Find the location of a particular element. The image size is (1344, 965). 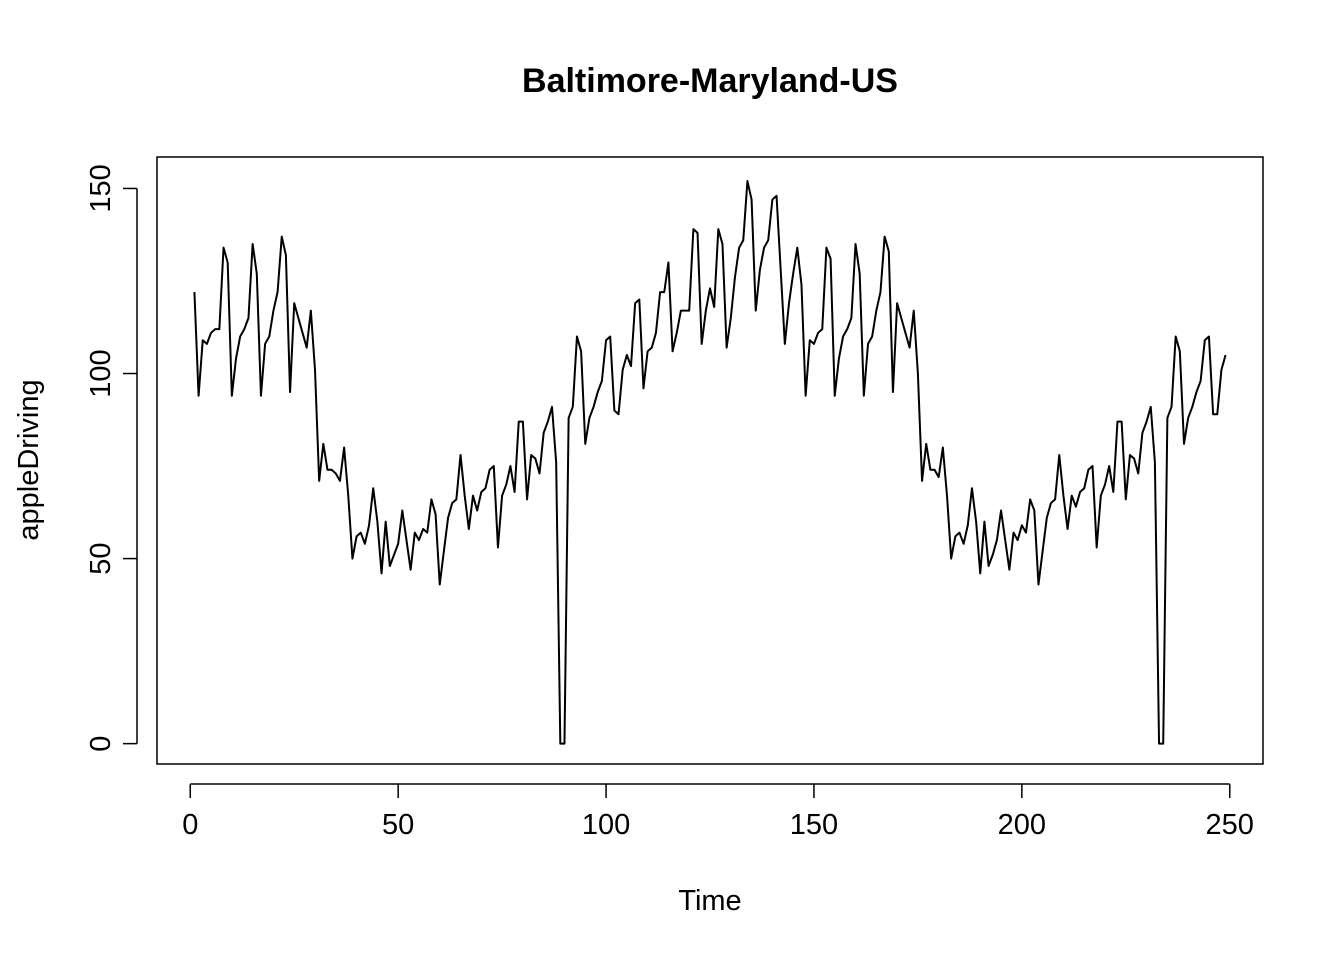

chart-title: Baltimore-Maryland-US is located at coordinates (710, 81).